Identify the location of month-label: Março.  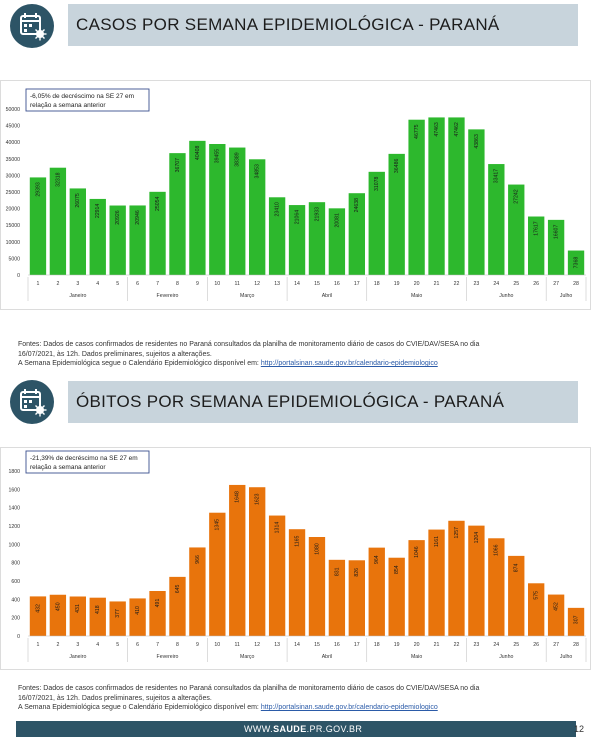
(247, 296).